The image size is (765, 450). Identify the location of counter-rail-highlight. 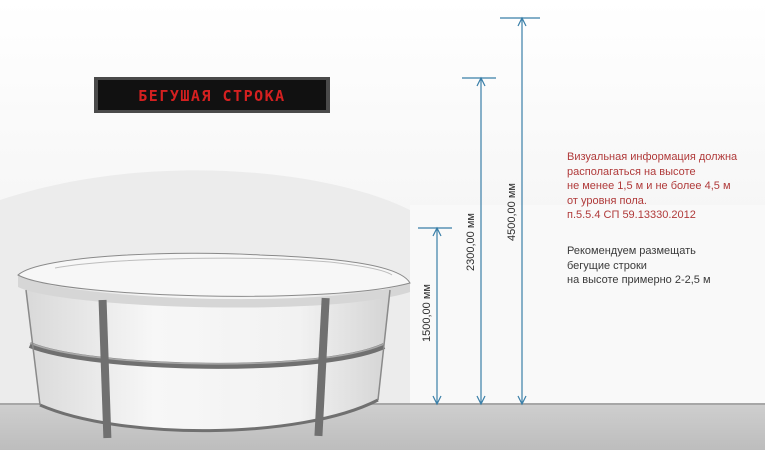
(207, 353).